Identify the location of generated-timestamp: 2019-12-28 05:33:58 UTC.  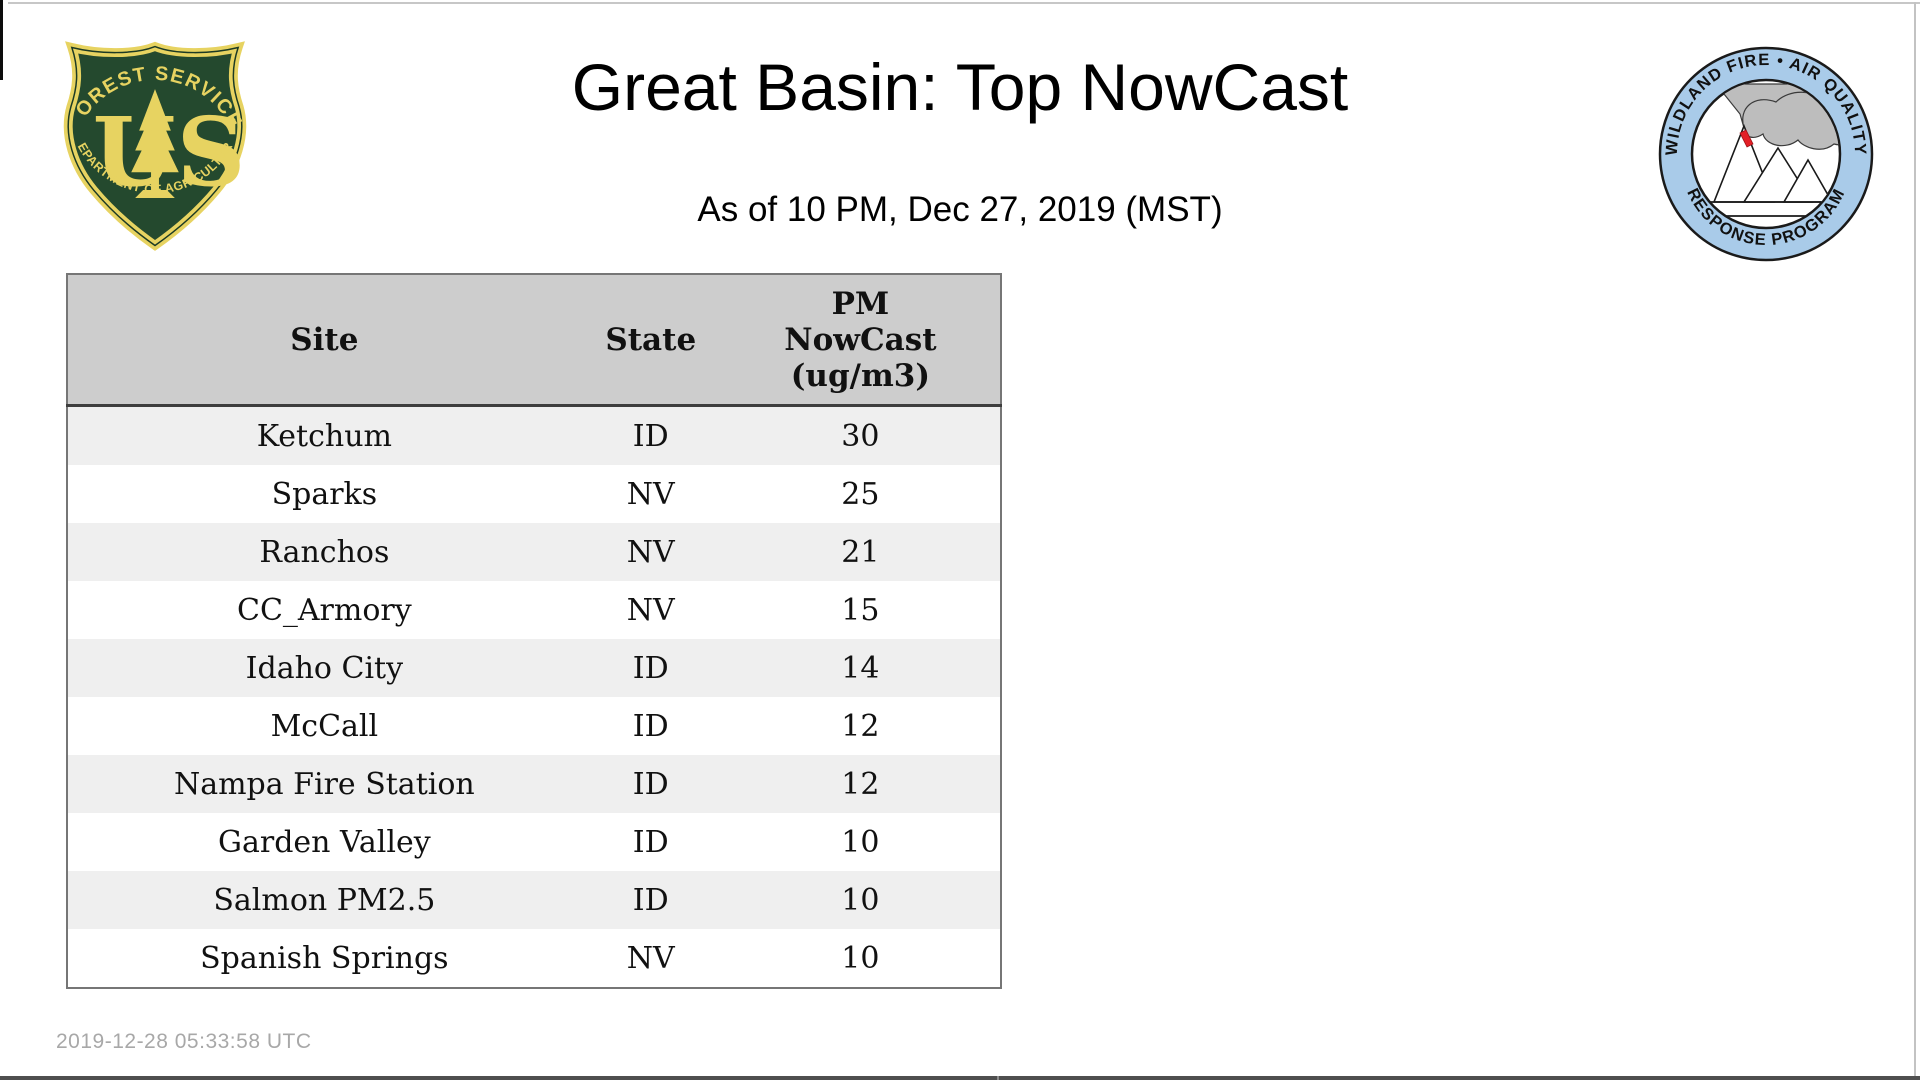
(184, 1041).